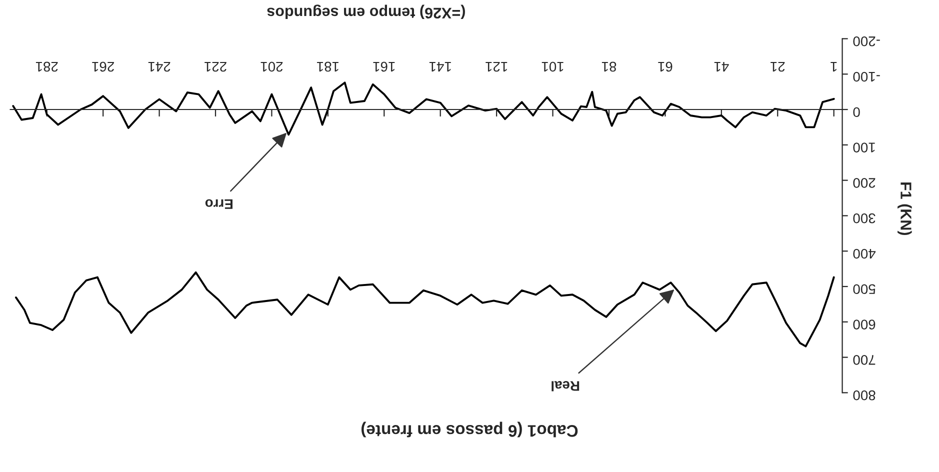 The image size is (939, 472). Describe the element at coordinates (777, 67) in the screenshot. I see `x-tick-label: 21` at that location.